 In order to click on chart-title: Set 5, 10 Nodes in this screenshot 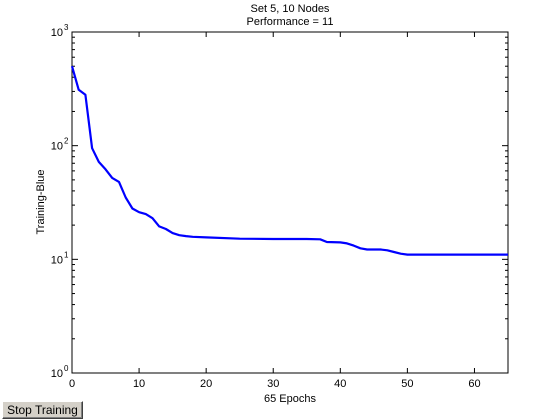, I will do `click(290, 9)`.